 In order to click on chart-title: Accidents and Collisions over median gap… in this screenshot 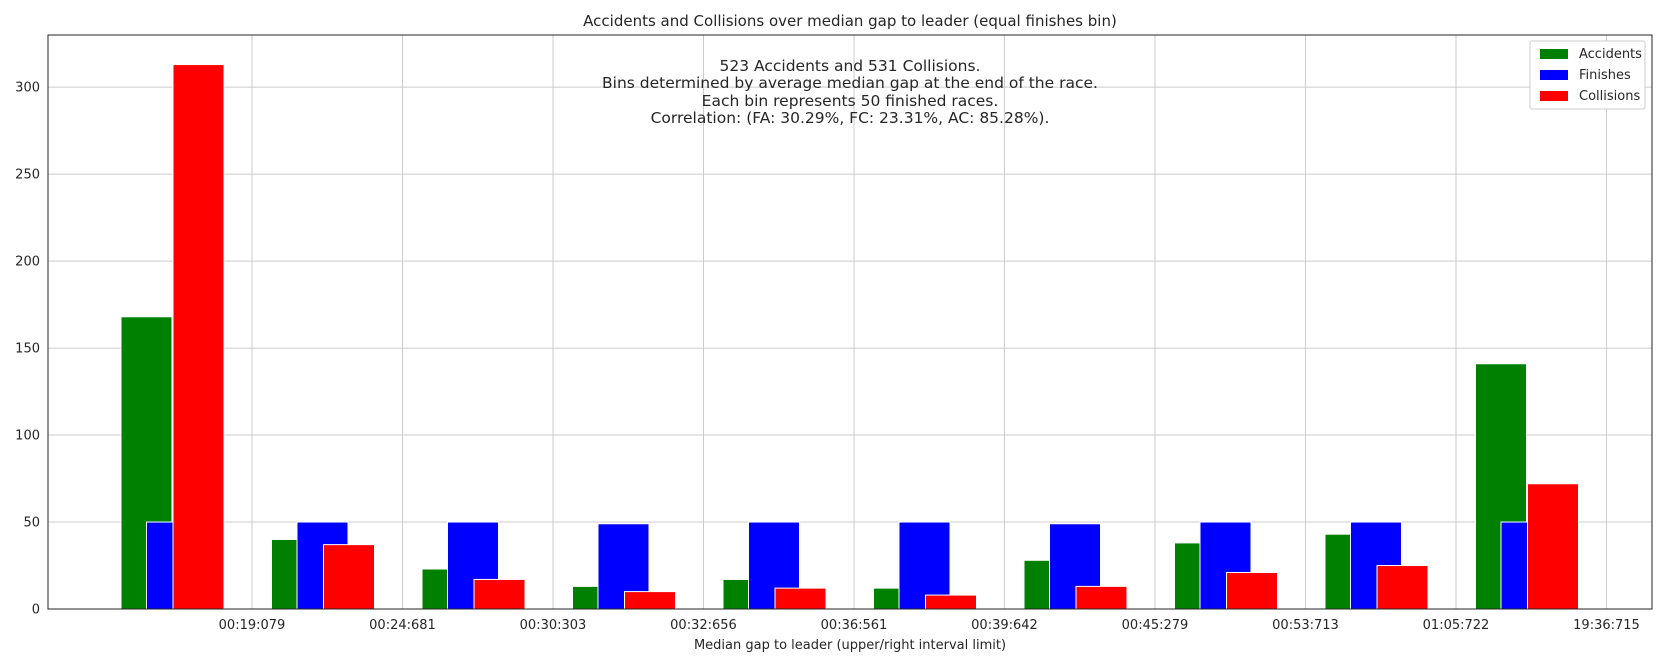, I will do `click(850, 21)`.